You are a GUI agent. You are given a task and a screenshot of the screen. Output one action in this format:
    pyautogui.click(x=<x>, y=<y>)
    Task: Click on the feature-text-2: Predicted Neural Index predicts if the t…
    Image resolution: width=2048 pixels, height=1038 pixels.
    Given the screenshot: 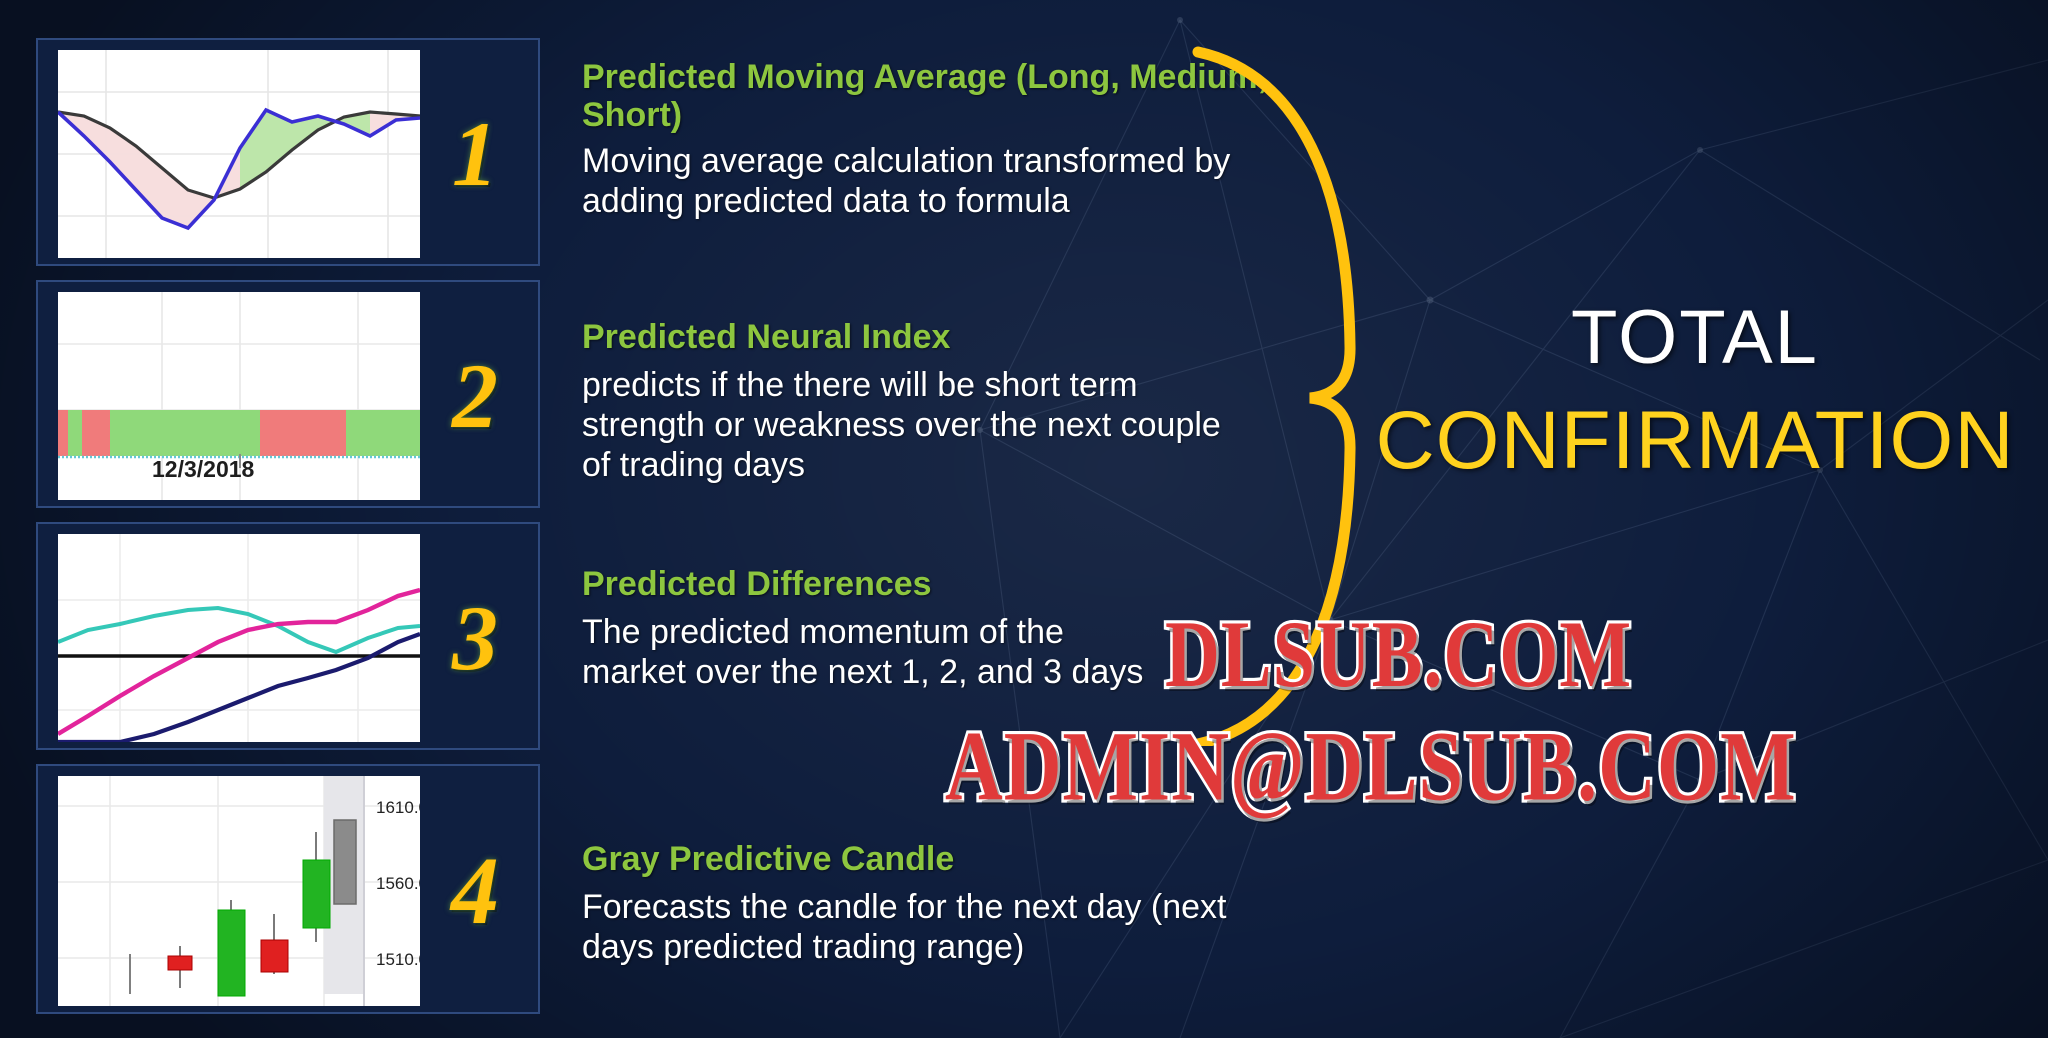 What is the action you would take?
    pyautogui.click(x=902, y=401)
    